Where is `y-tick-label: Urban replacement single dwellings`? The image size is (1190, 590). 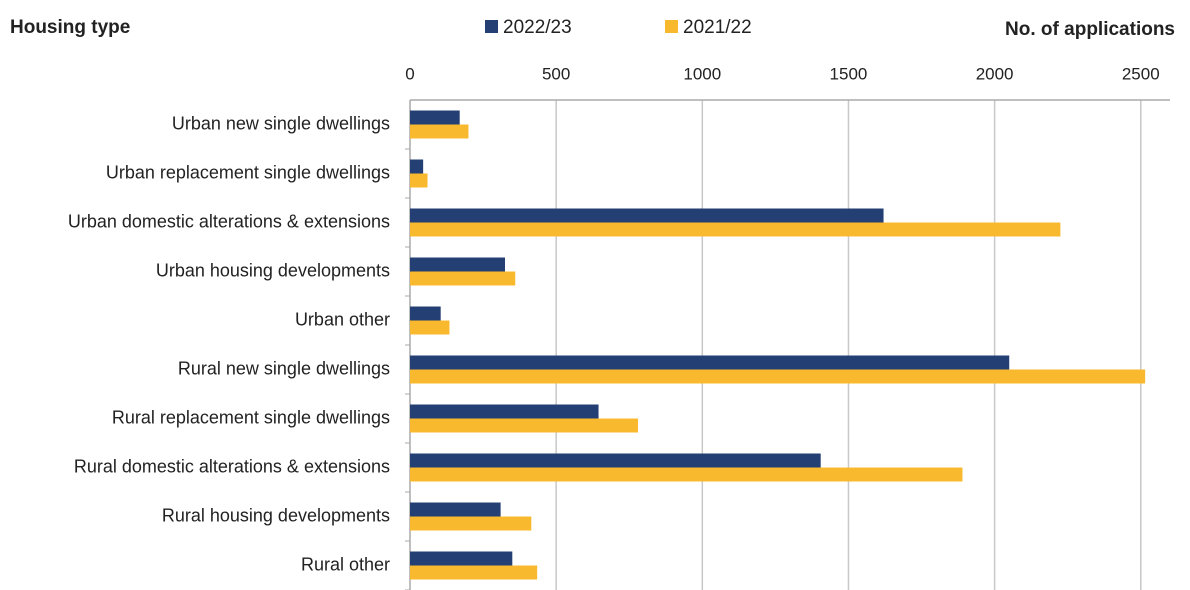
y-tick-label: Urban replacement single dwellings is located at coordinates (248, 172).